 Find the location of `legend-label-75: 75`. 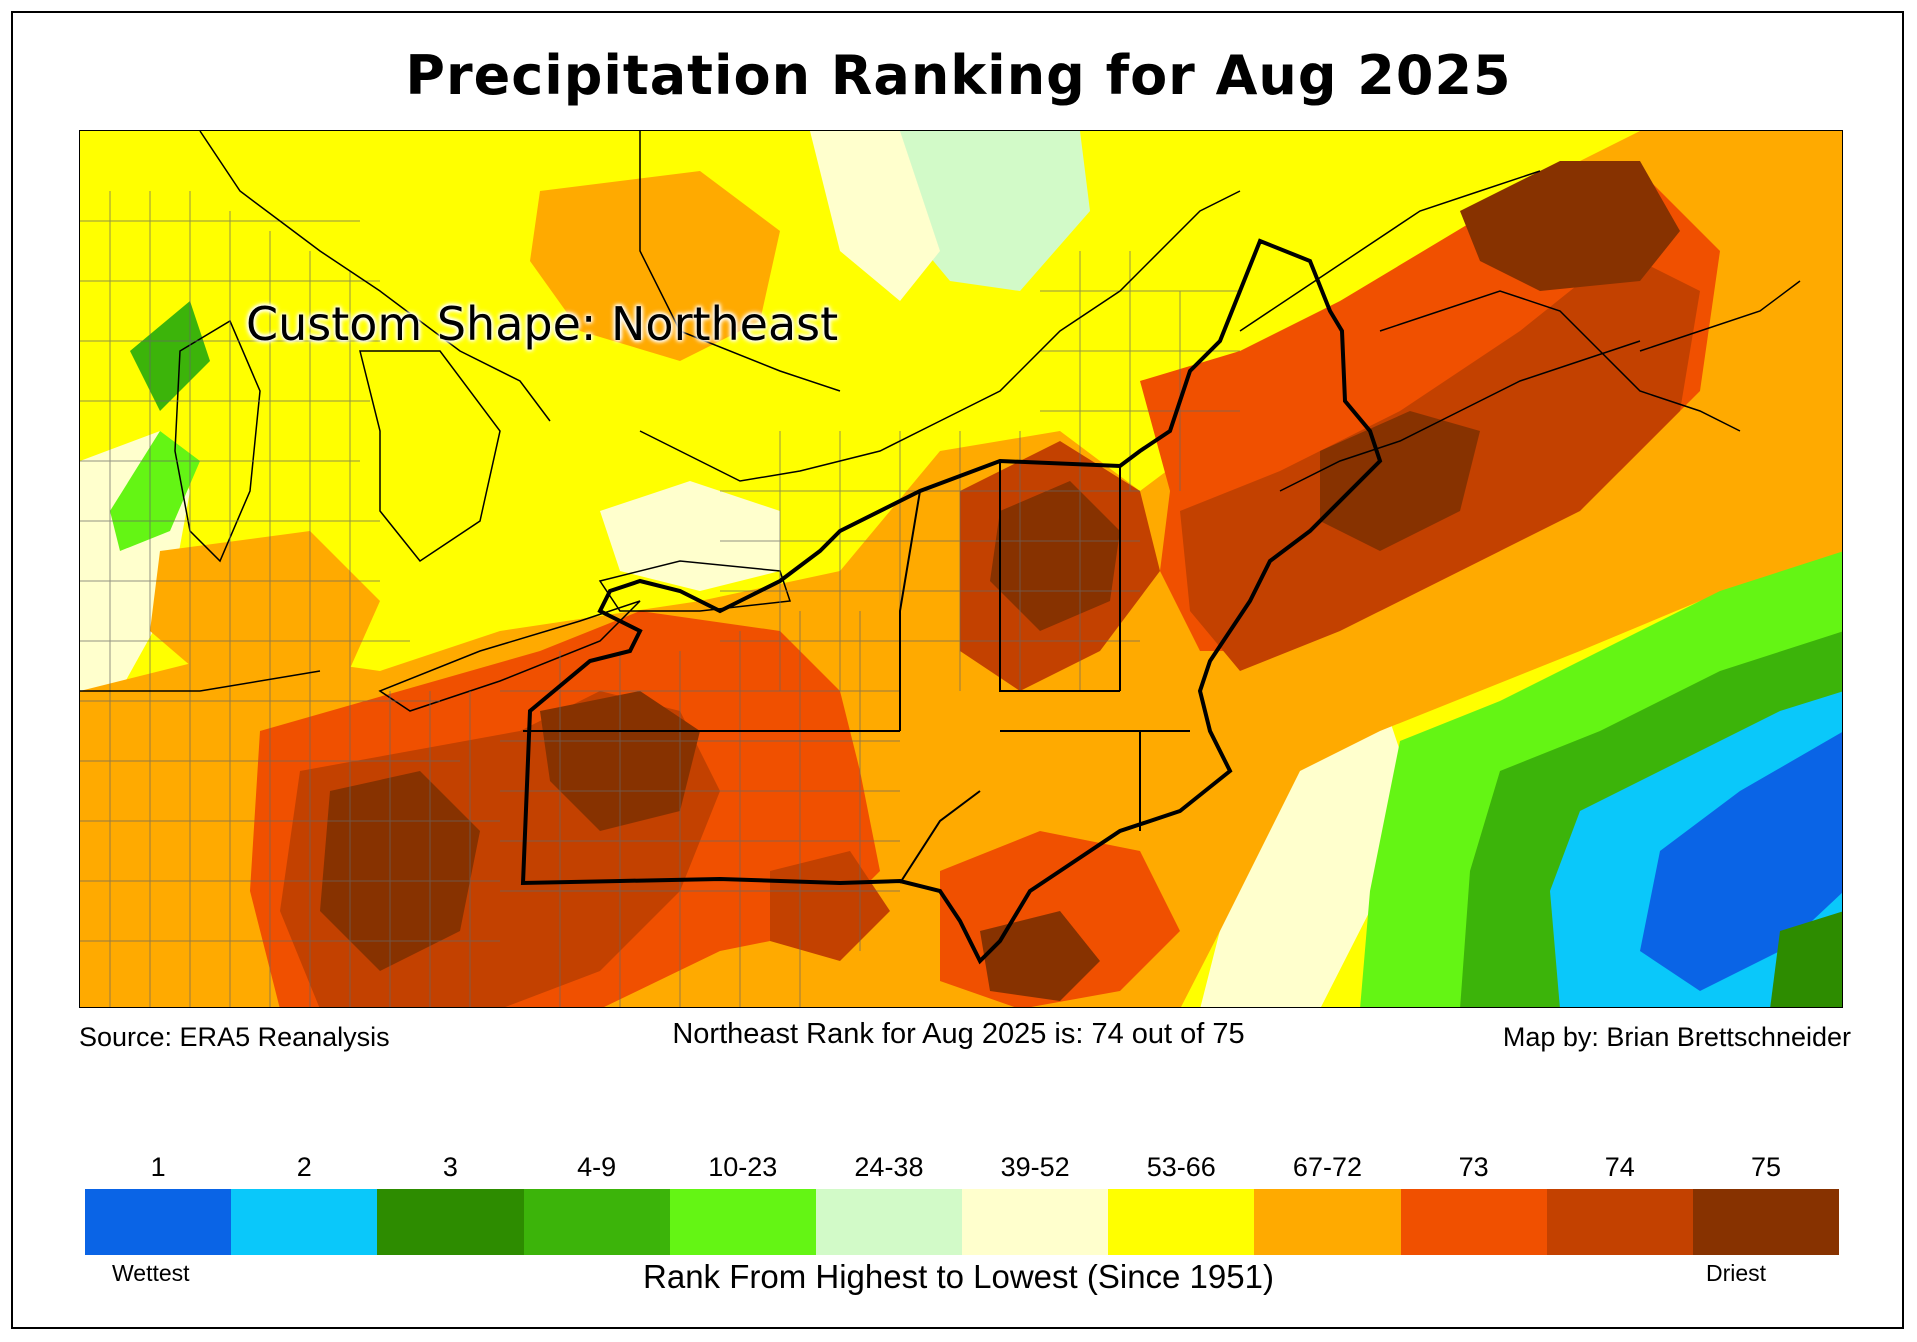

legend-label-75: 75 is located at coordinates (1765, 1167).